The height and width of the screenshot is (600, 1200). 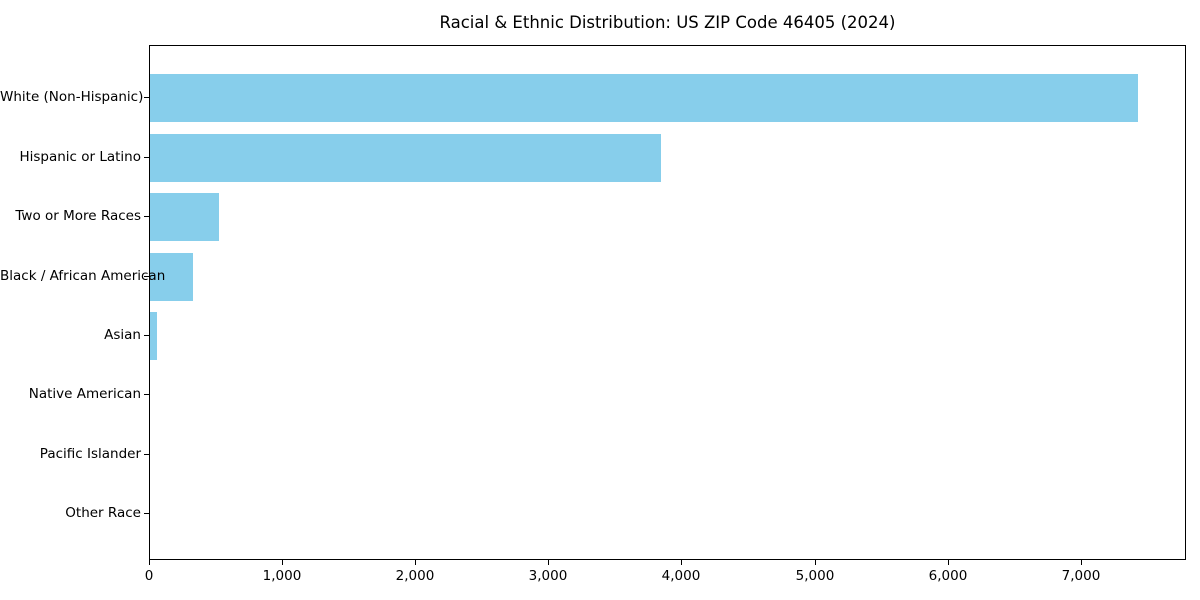 What do you see at coordinates (122, 334) in the screenshot?
I see `y-axis-category-label: Asian` at bounding box center [122, 334].